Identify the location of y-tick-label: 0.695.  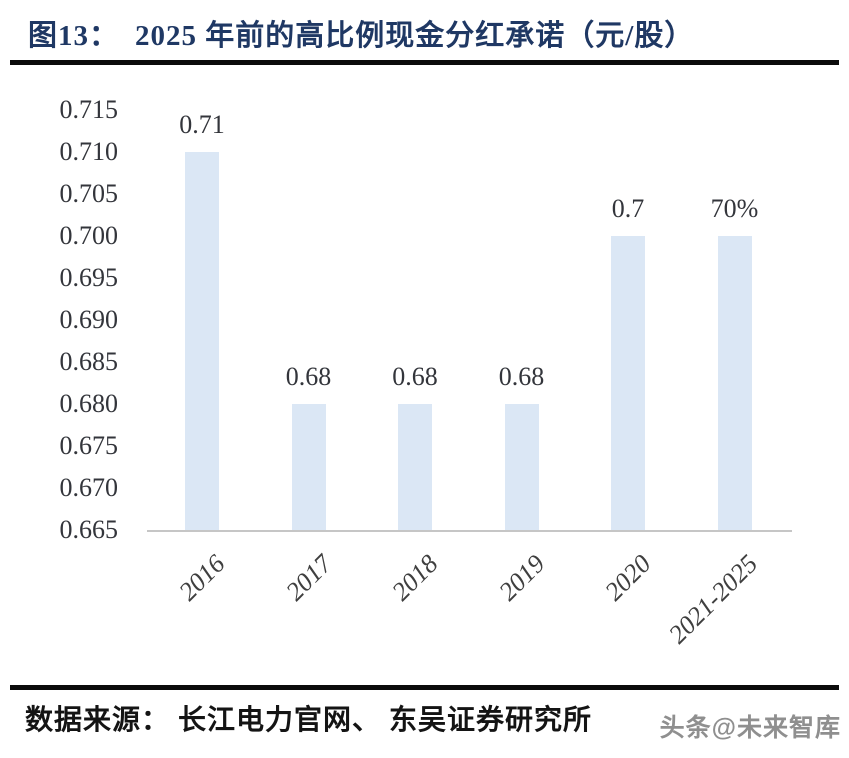
(89, 277).